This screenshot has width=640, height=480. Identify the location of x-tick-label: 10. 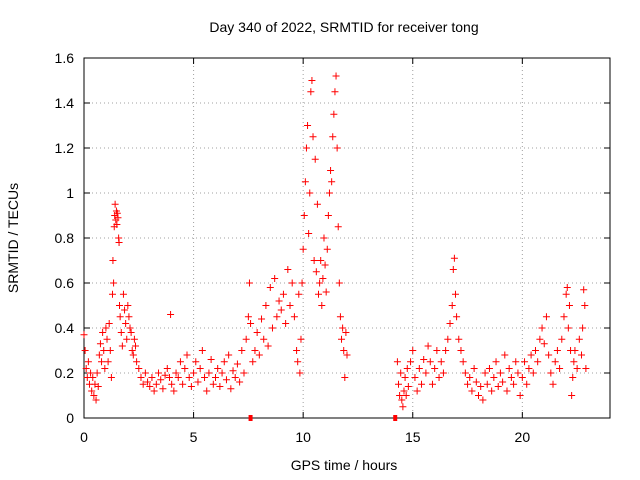
(303, 437).